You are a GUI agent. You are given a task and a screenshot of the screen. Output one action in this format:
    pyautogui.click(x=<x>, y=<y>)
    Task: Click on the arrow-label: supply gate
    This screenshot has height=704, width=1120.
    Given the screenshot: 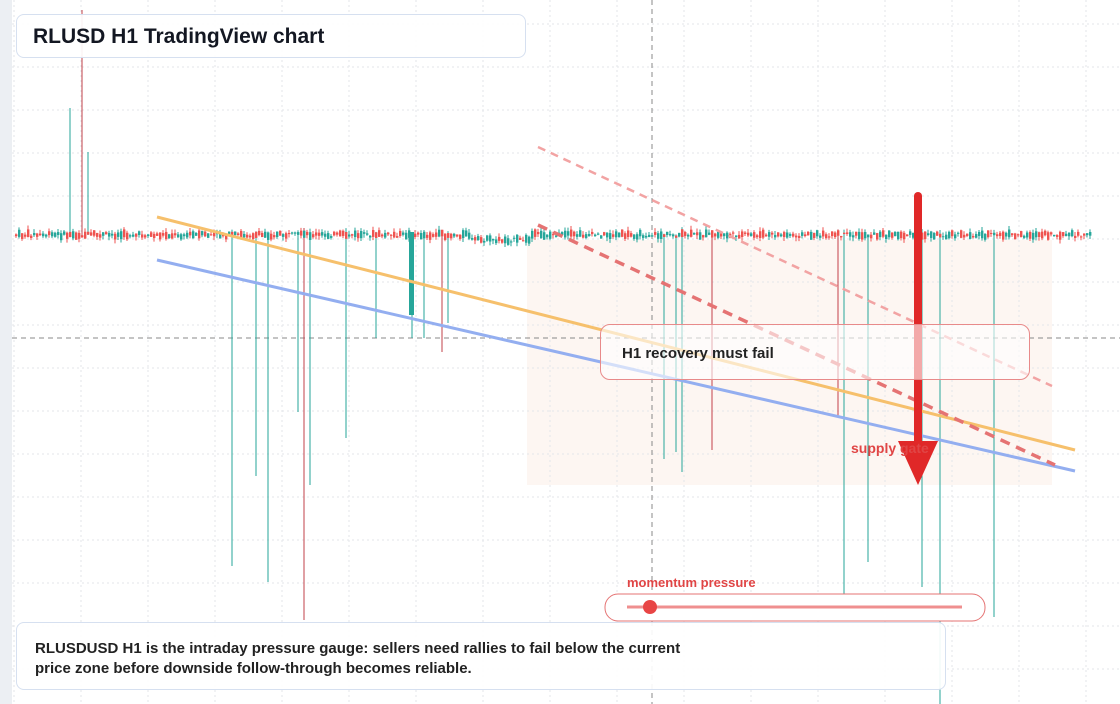 What is the action you would take?
    pyautogui.click(x=890, y=448)
    